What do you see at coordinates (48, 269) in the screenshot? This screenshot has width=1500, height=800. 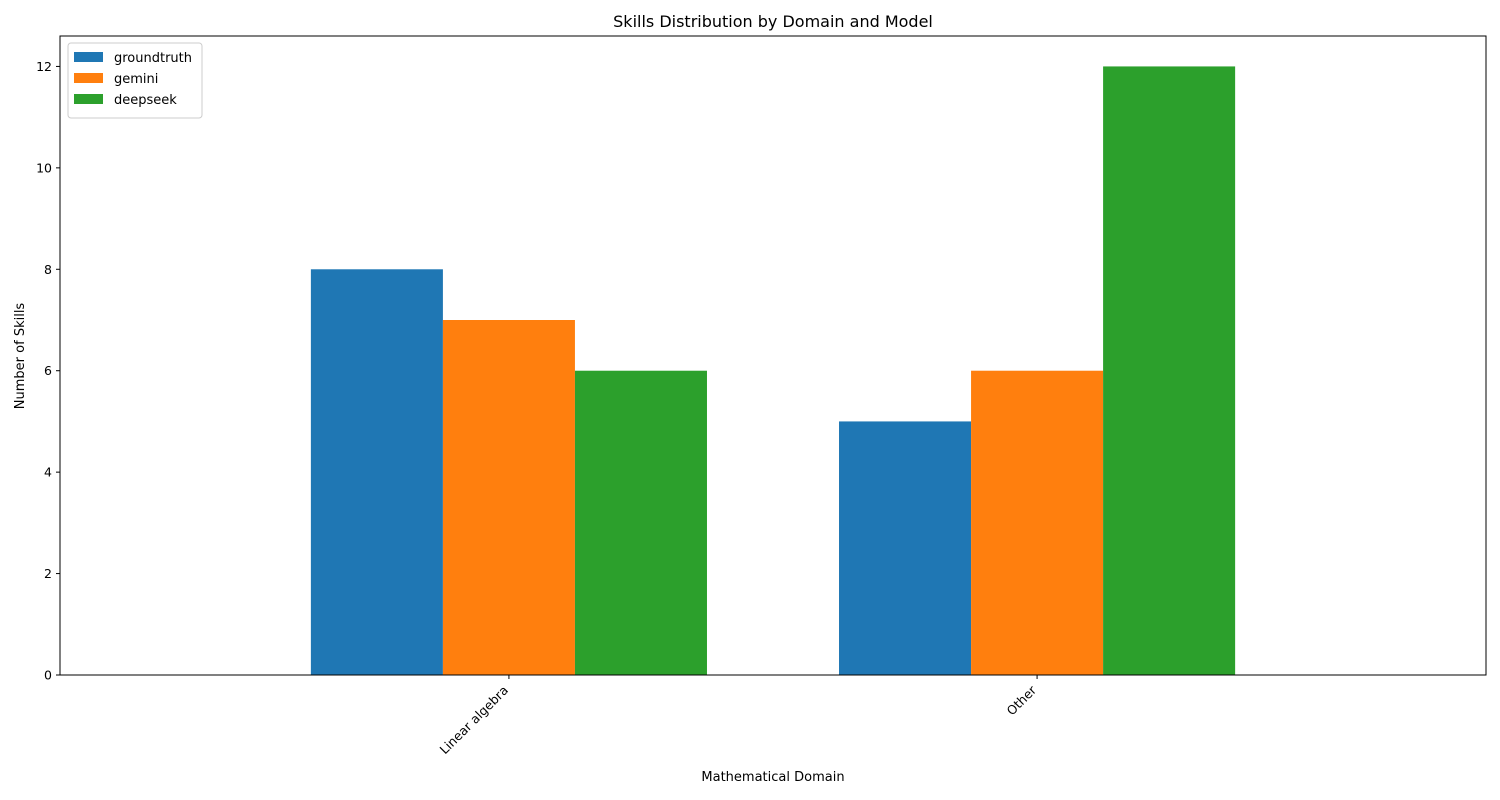 I see `y-tick-label: 8` at bounding box center [48, 269].